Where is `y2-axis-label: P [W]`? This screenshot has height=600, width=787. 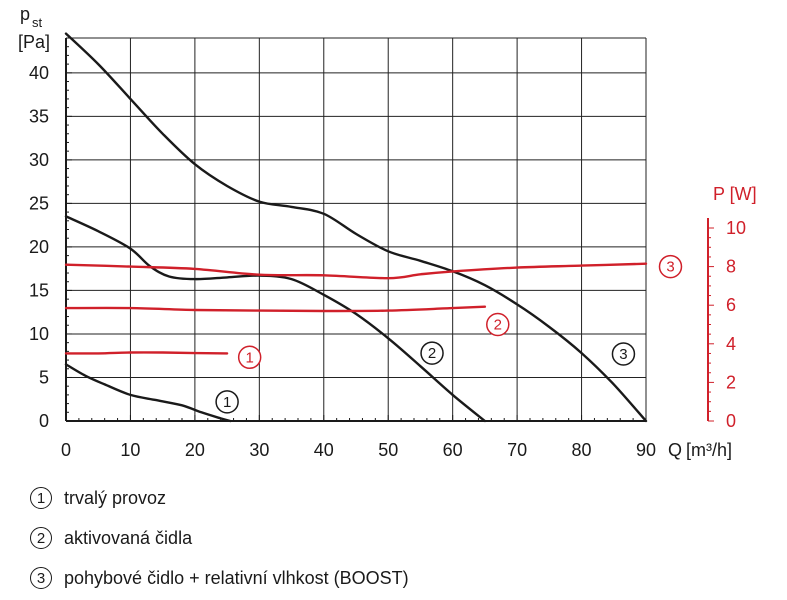
y2-axis-label: P [W] is located at coordinates (735, 194).